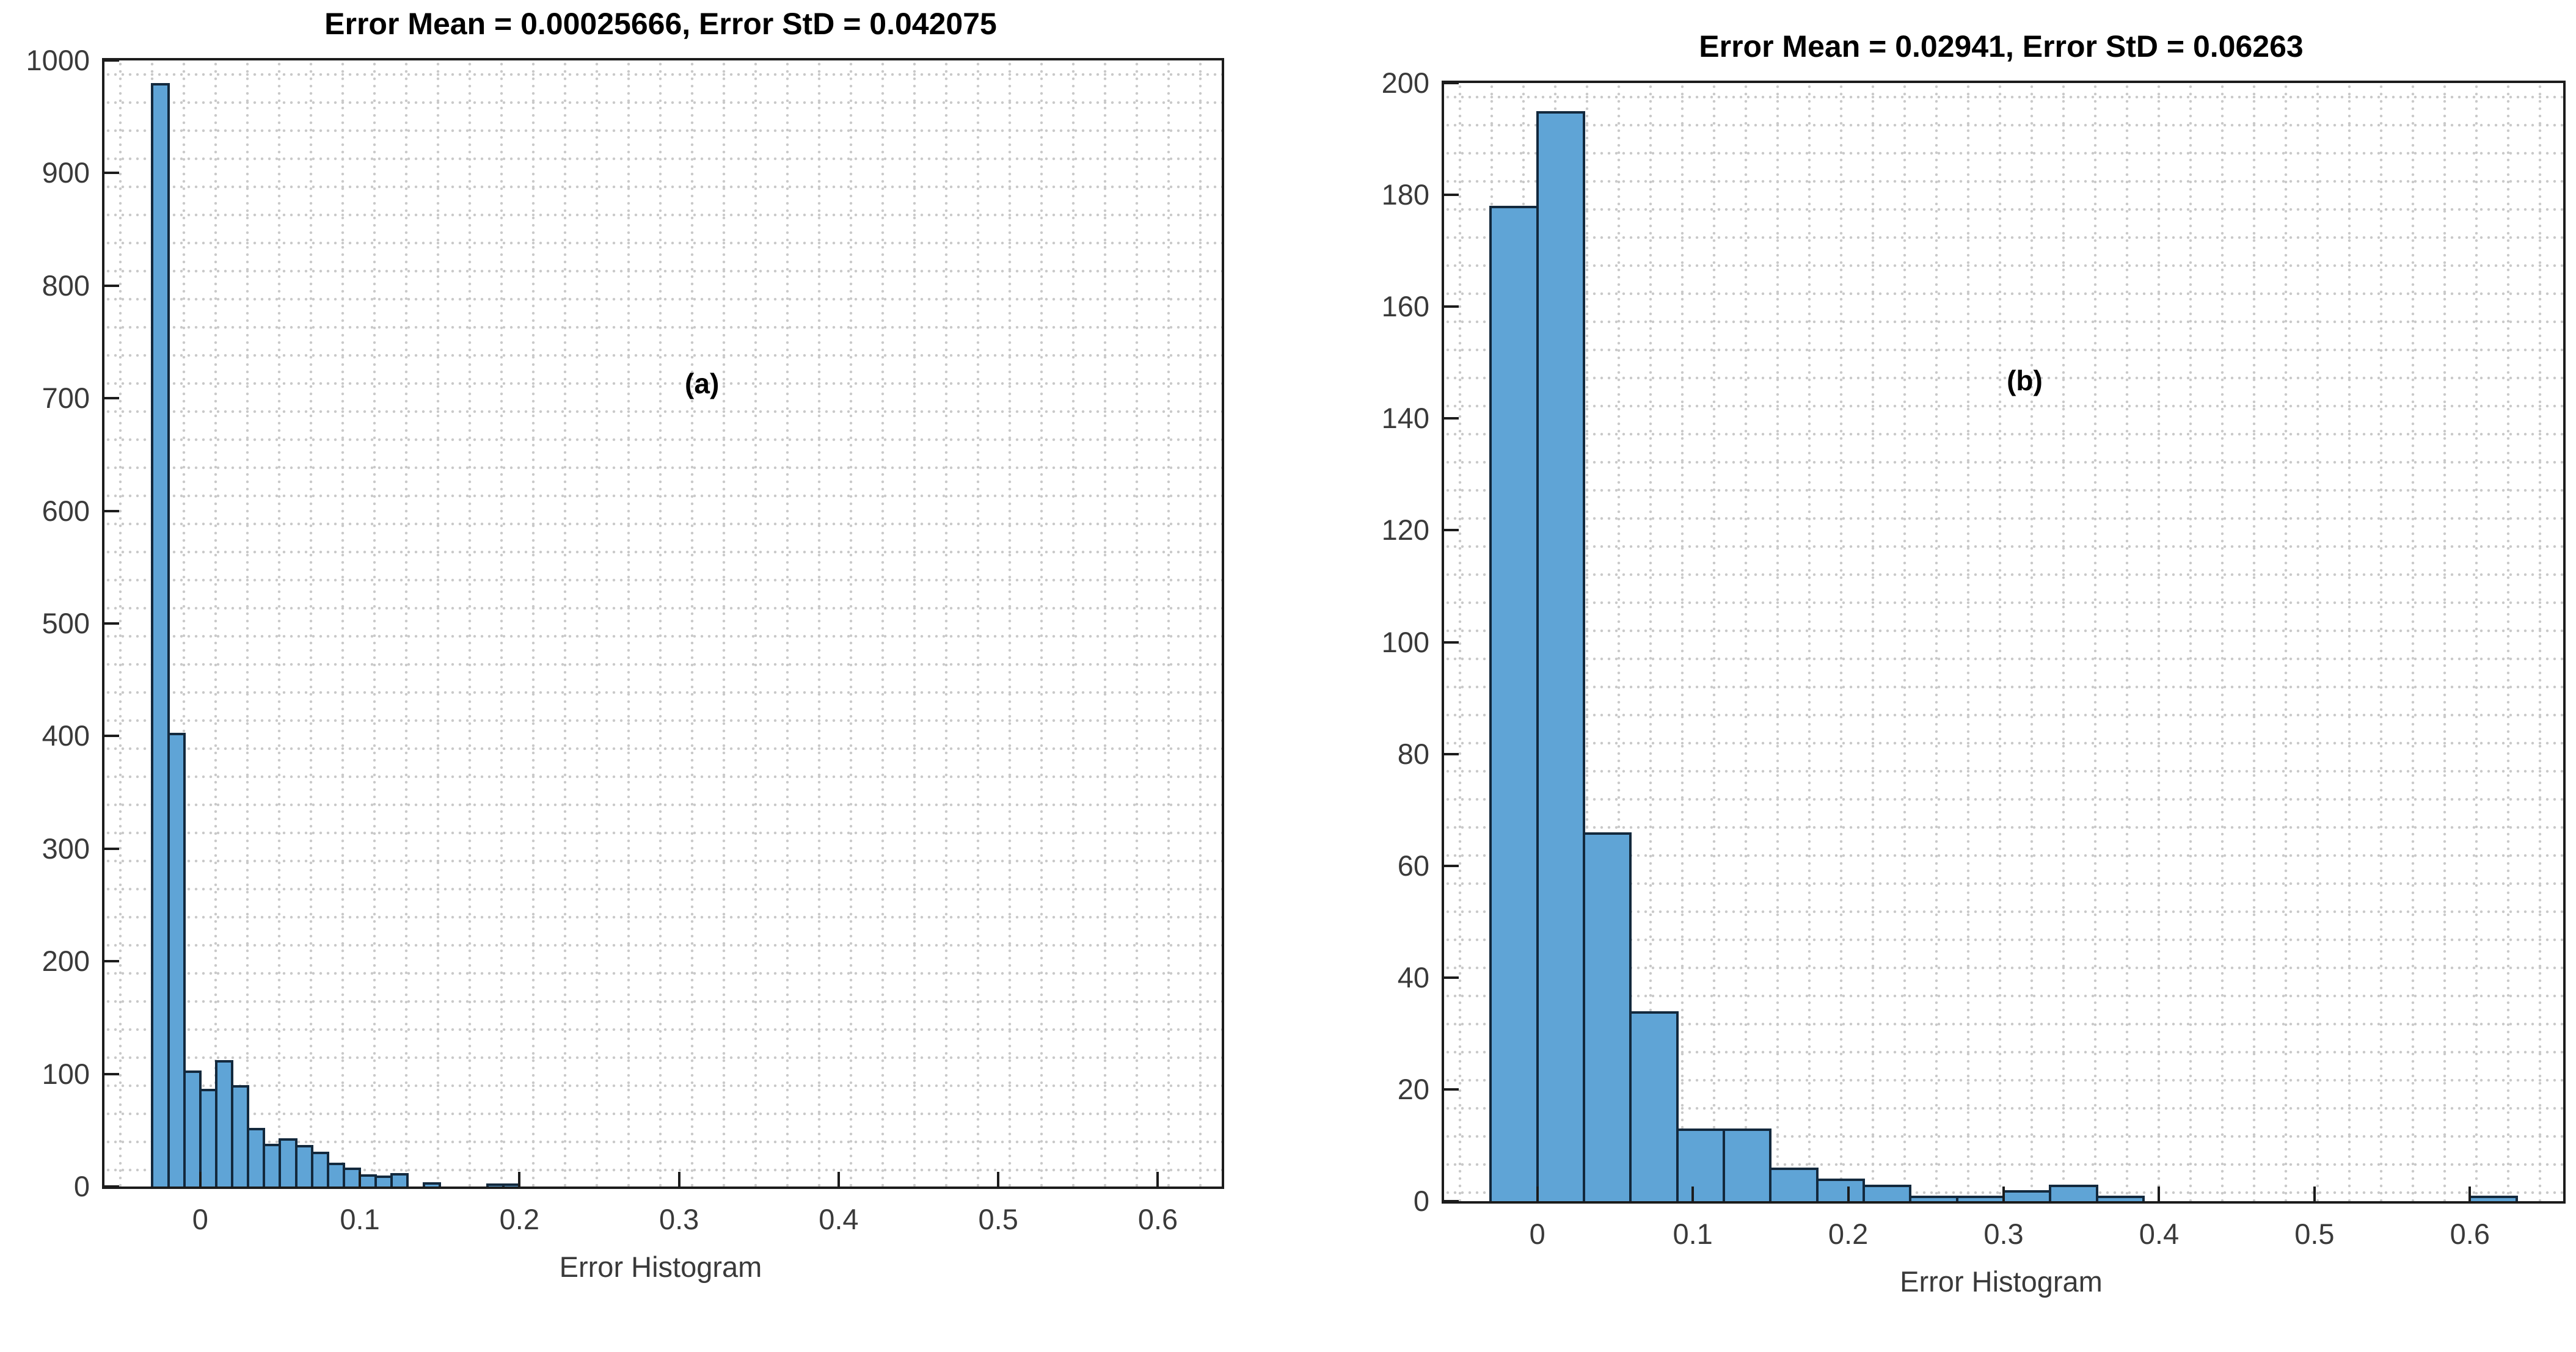  What do you see at coordinates (1413, 977) in the screenshot?
I see `y-tick-label: 40` at bounding box center [1413, 977].